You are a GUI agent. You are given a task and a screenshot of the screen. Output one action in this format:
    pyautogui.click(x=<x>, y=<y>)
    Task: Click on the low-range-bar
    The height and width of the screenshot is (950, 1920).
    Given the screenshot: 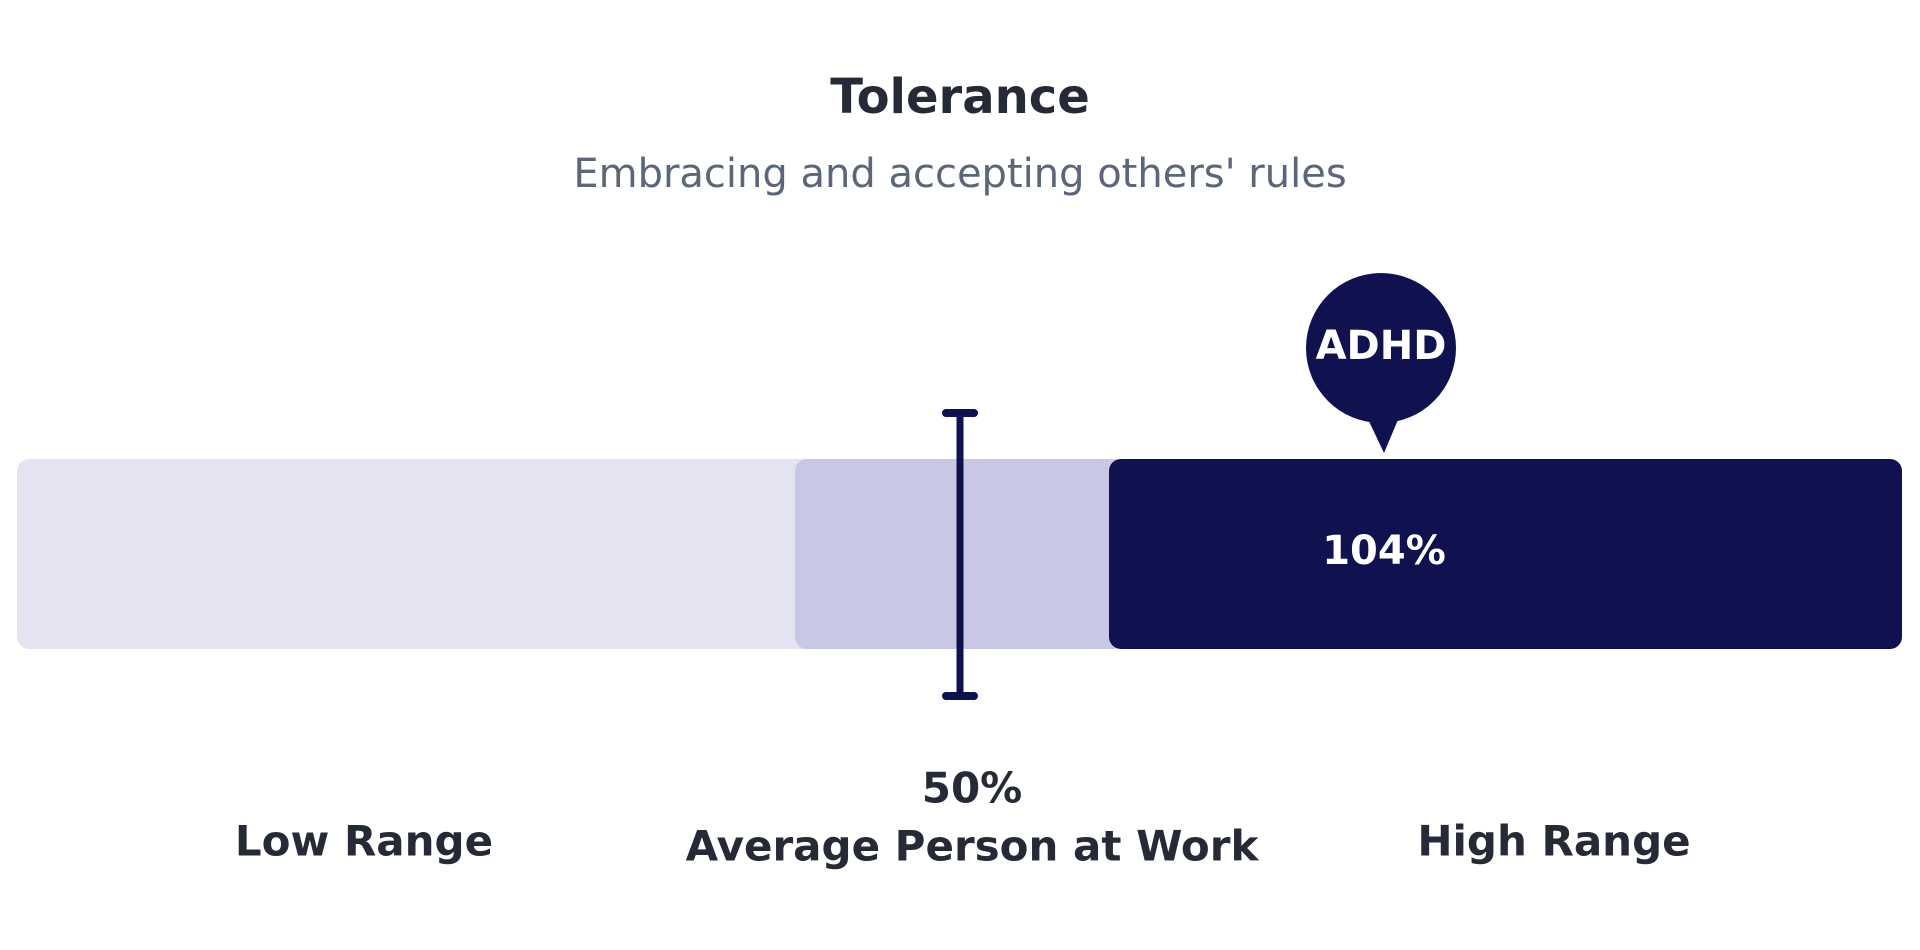 What is the action you would take?
    pyautogui.click(x=417, y=554)
    